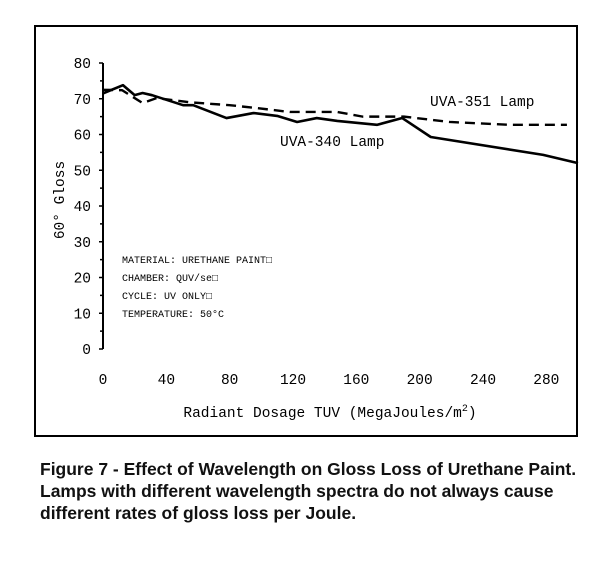 This screenshot has height=570, width=612. What do you see at coordinates (334, 107) in the screenshot?
I see `series-line-uva-351-lamp` at bounding box center [334, 107].